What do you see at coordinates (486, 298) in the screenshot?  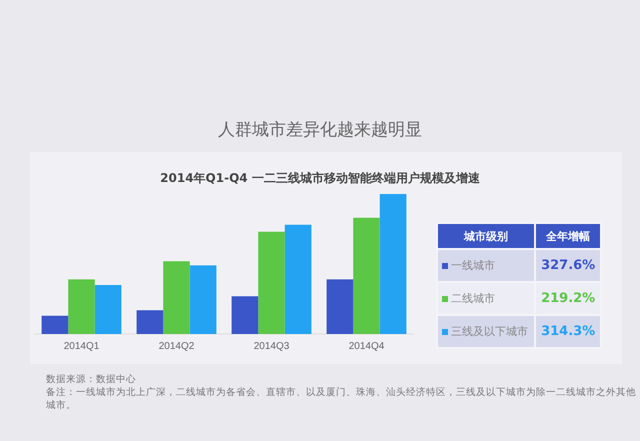 I see `legend-label: 二线城市` at bounding box center [486, 298].